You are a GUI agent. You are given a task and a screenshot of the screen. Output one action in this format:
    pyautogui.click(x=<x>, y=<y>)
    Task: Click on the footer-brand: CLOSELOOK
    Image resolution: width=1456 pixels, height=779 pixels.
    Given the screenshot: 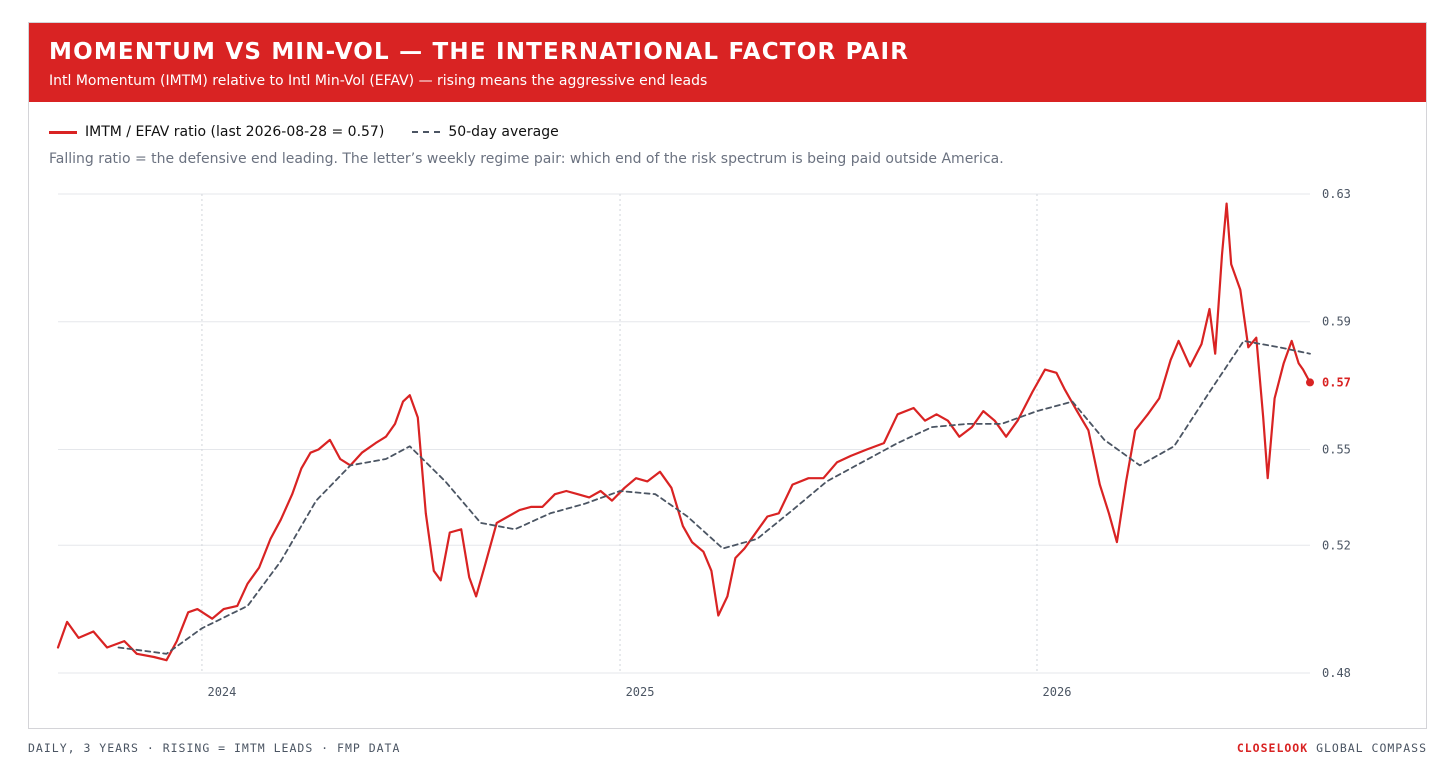 What is the action you would take?
    pyautogui.click(x=1272, y=748)
    